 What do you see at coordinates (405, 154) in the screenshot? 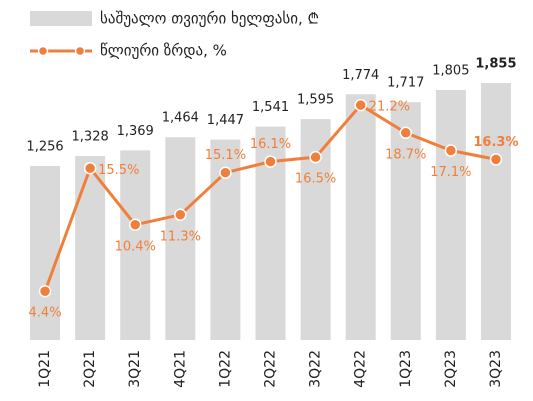
I see `line-value-label: 18.7%` at bounding box center [405, 154].